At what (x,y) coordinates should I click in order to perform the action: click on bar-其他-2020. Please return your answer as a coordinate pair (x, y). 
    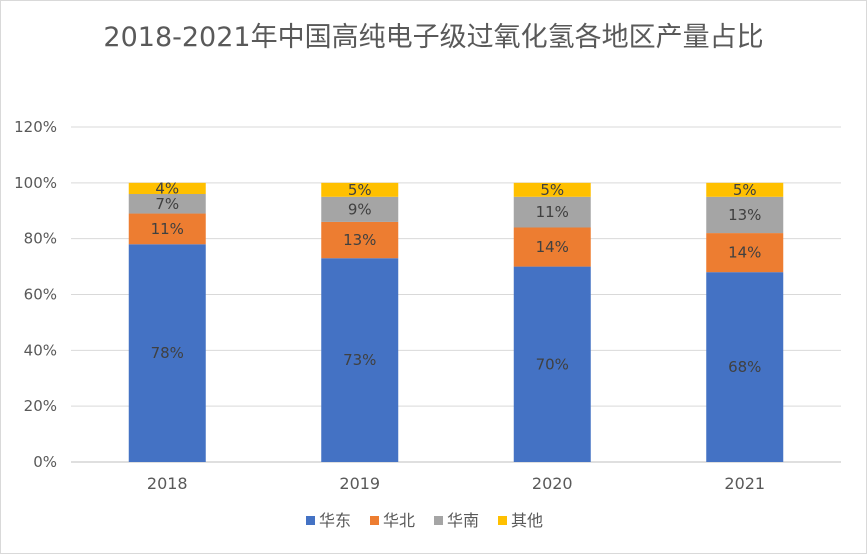
    Looking at the image, I should click on (552, 189).